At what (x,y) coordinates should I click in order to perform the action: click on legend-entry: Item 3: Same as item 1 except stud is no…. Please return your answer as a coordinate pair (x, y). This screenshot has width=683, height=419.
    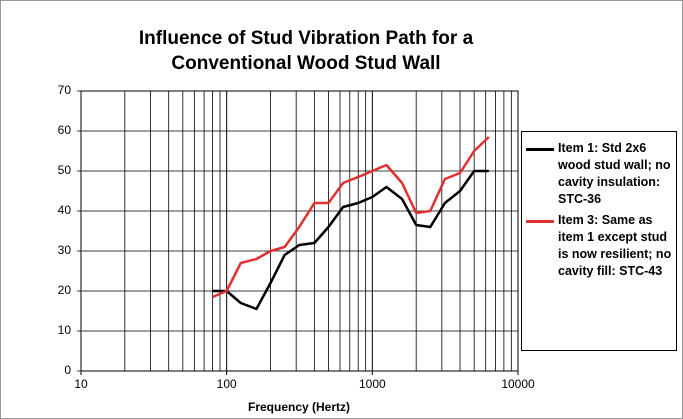
    Looking at the image, I should click on (599, 246).